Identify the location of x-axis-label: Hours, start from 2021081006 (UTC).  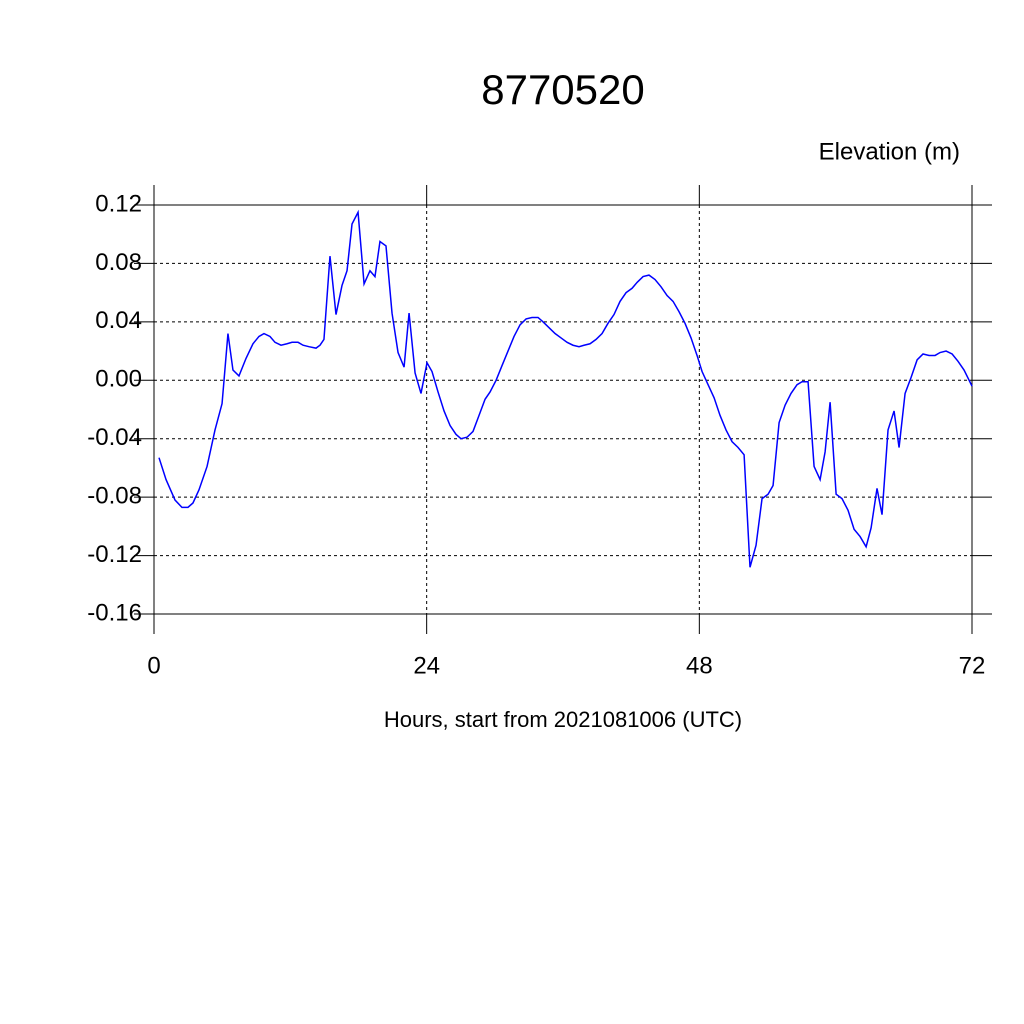
(563, 719).